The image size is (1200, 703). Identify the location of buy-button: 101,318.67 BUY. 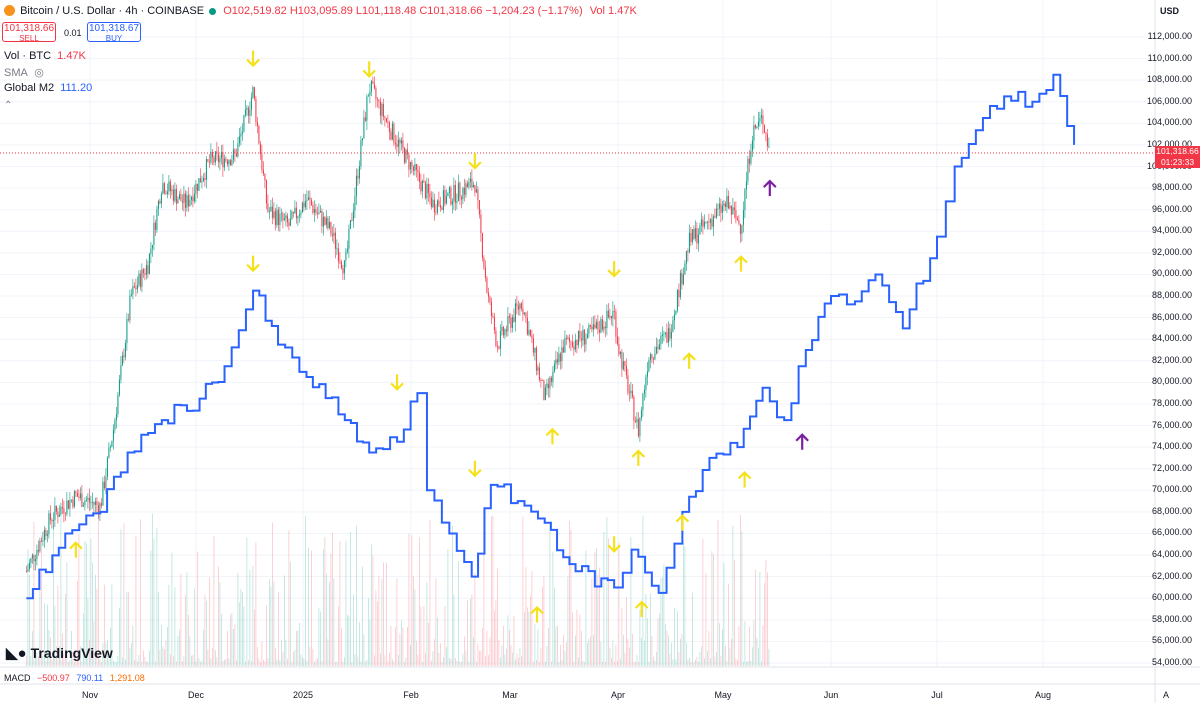
(114, 32).